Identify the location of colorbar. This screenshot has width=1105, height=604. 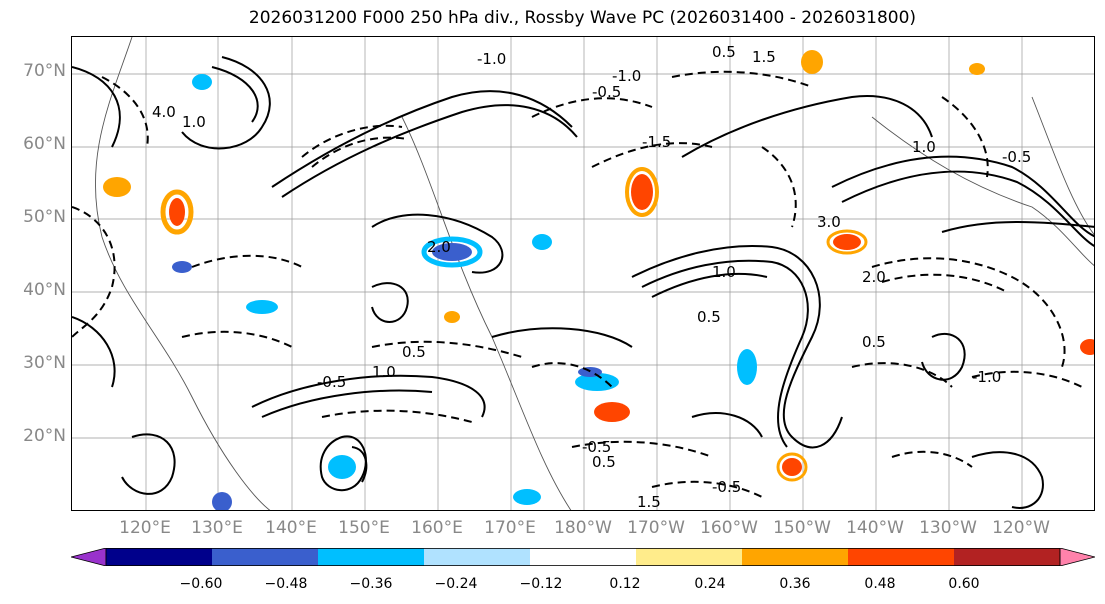
(583, 557).